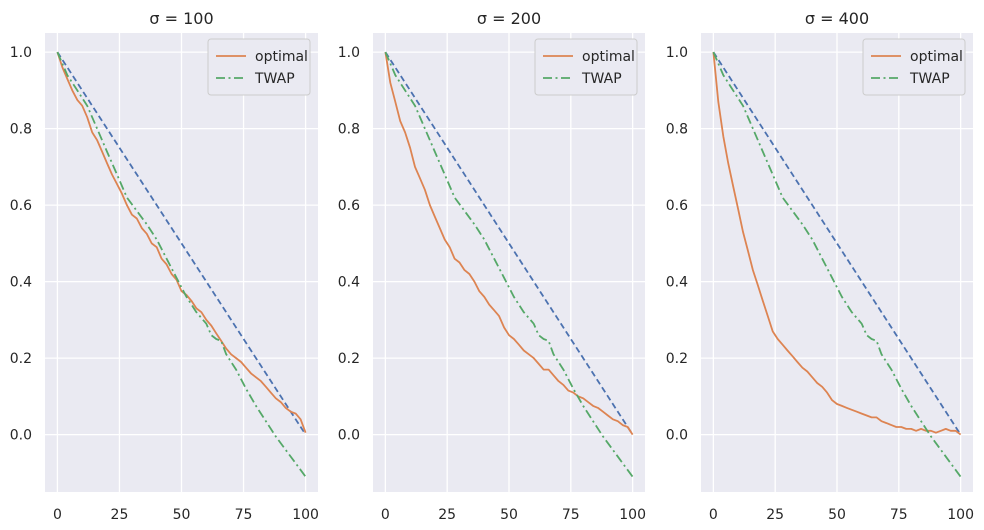 This screenshot has width=984, height=530. I want to click on chart-title: σ = 400, so click(837, 18).